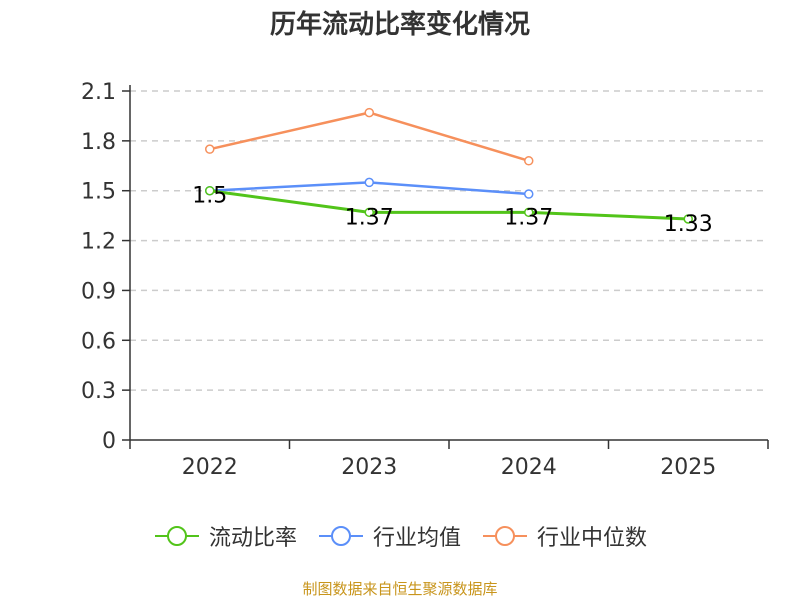  I want to click on legend-item-industry-average: 行业均值, so click(389, 536).